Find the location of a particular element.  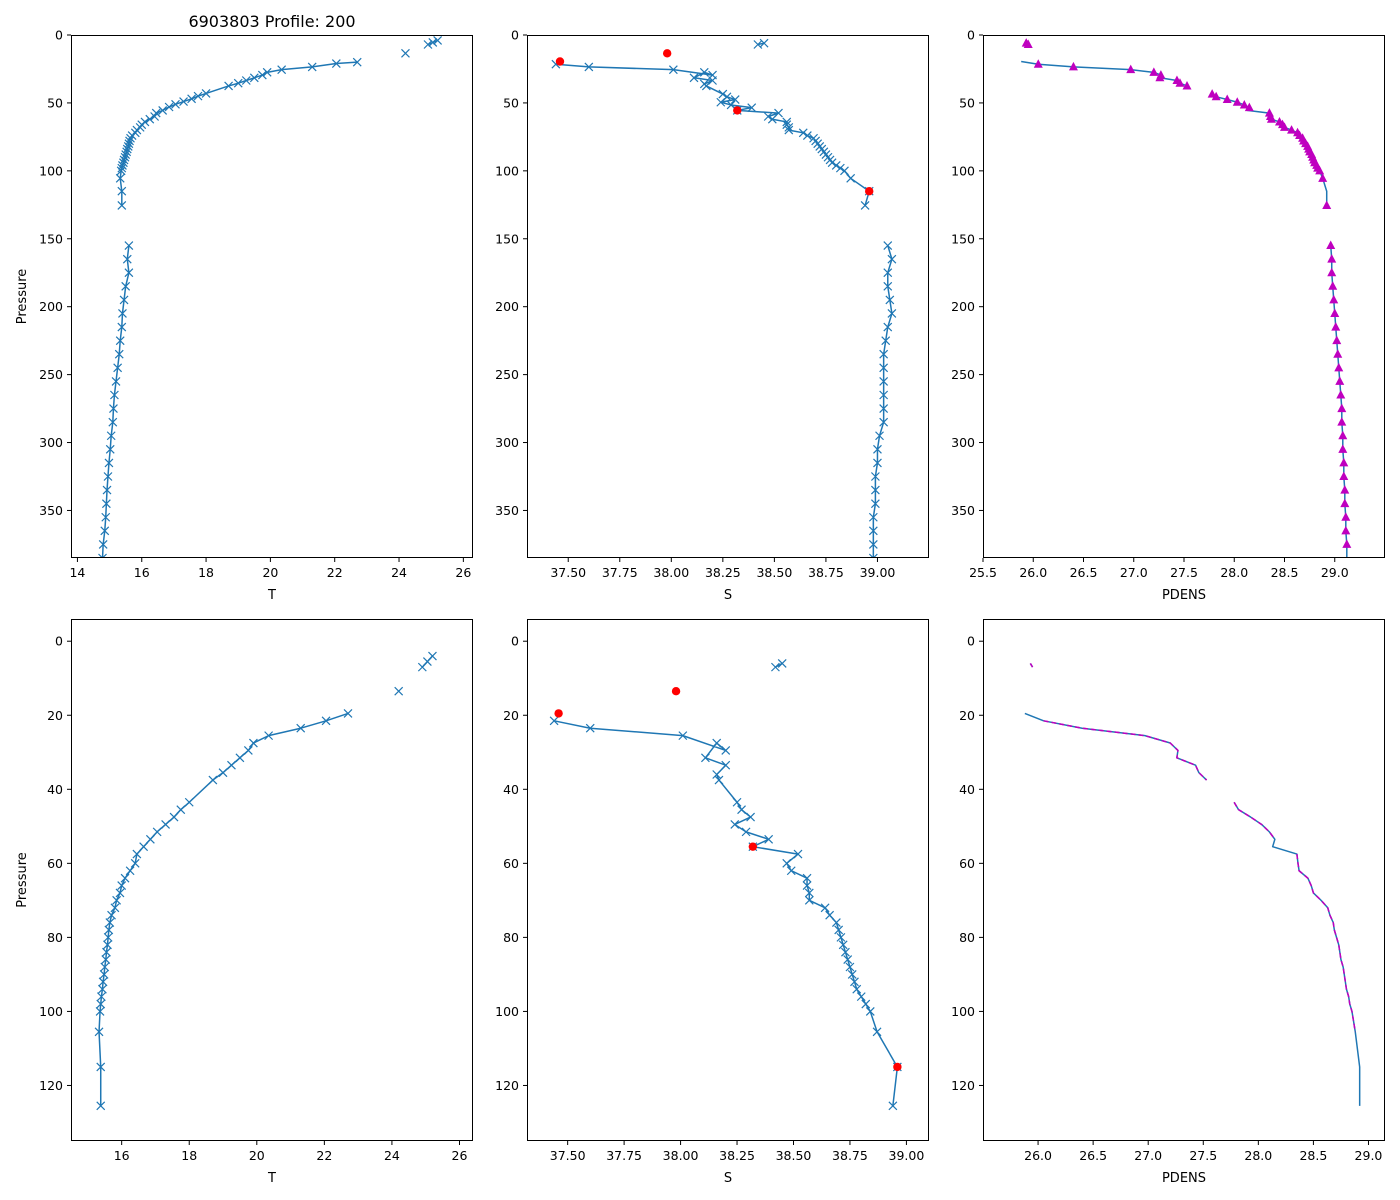

y-tick-label: 200 is located at coordinates (963, 306).